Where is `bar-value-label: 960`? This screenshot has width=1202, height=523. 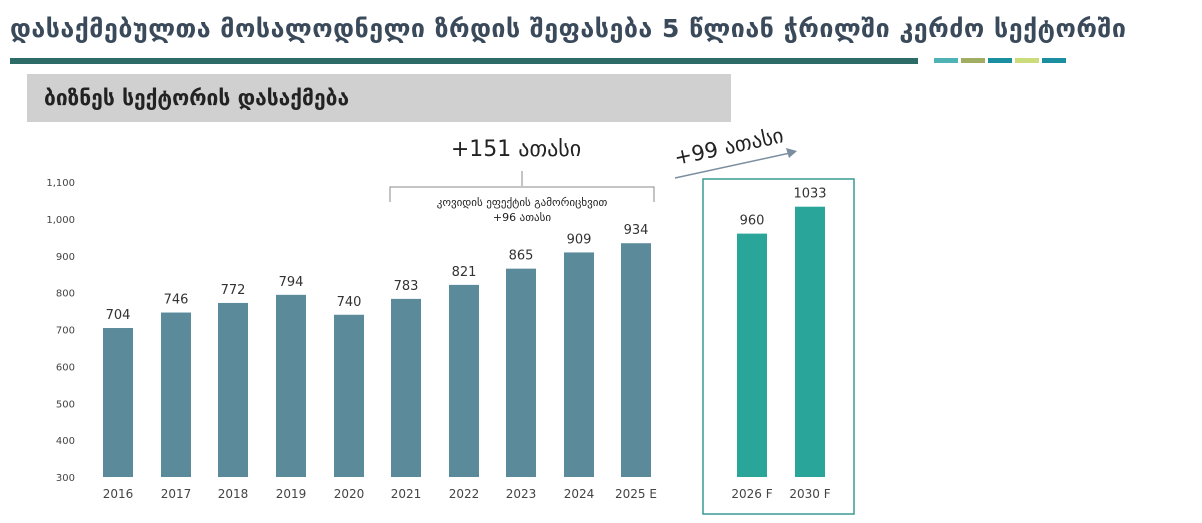
bar-value-label: 960 is located at coordinates (752, 221).